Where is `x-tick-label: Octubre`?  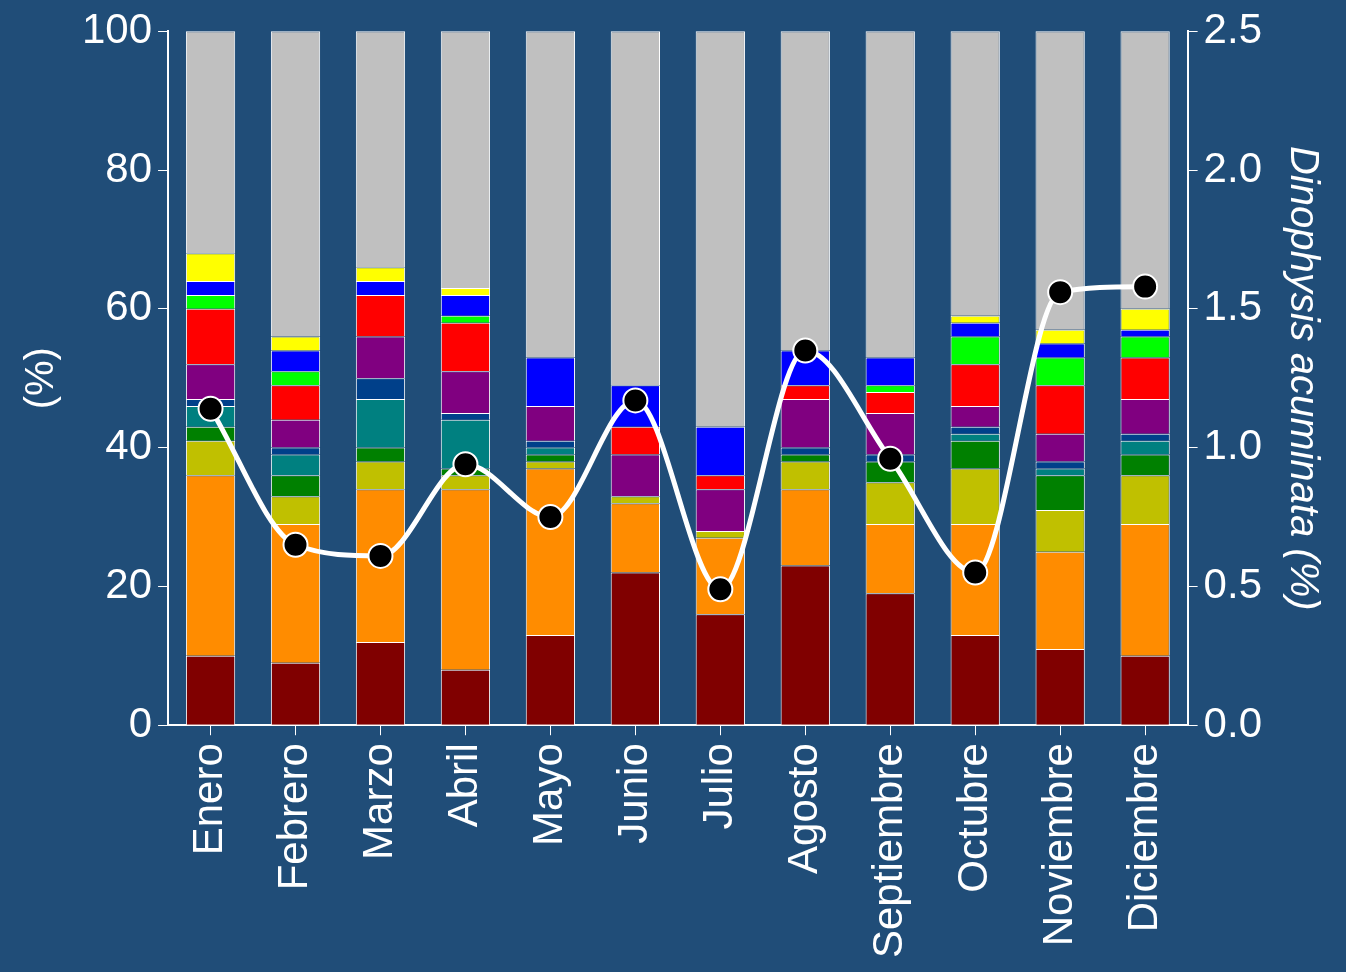
x-tick-label: Octubre is located at coordinates (972, 818).